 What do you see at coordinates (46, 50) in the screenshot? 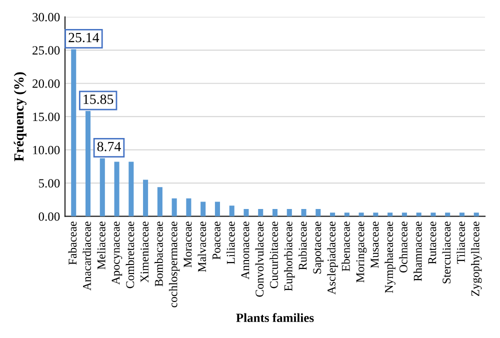
I see `y-tick-label: 25.00` at bounding box center [46, 50].